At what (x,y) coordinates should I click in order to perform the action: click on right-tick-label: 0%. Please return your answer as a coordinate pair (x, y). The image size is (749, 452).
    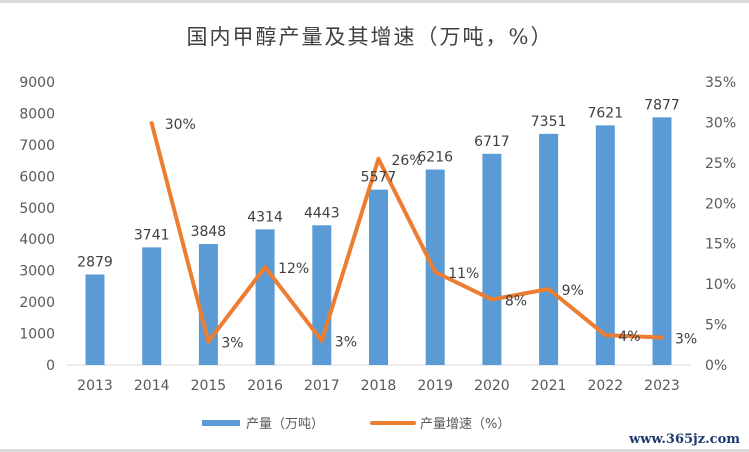
    Looking at the image, I should click on (716, 366).